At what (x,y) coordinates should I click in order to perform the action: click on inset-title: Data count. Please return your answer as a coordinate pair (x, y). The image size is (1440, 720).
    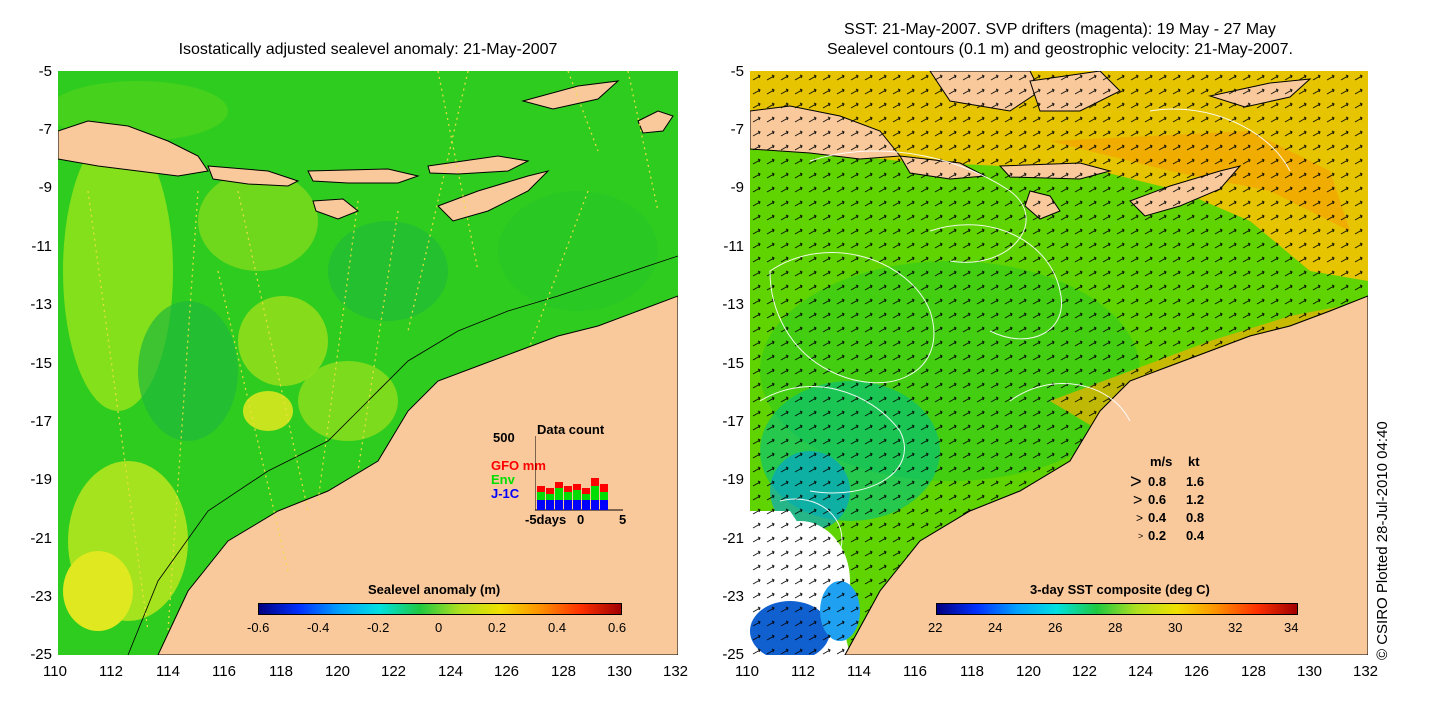
    Looking at the image, I should click on (571, 429).